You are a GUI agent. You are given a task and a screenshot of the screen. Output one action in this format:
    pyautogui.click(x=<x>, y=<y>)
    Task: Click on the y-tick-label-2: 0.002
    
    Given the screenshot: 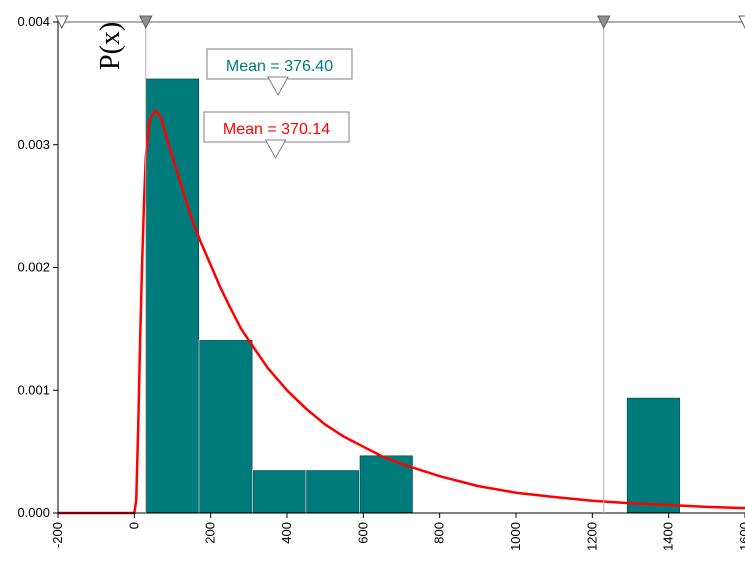 What is the action you would take?
    pyautogui.click(x=33, y=267)
    